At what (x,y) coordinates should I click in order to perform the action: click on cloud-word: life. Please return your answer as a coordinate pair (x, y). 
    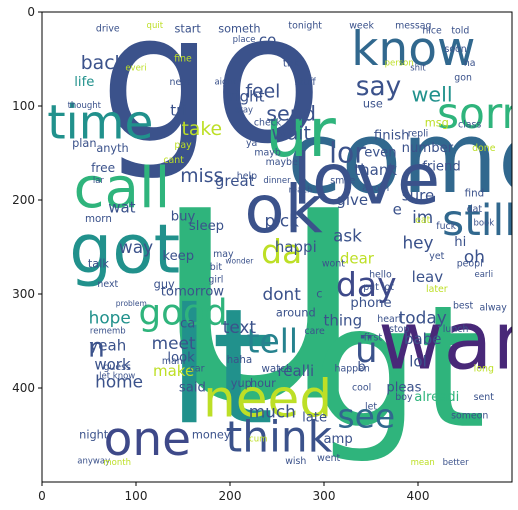
    Looking at the image, I should click on (84, 82).